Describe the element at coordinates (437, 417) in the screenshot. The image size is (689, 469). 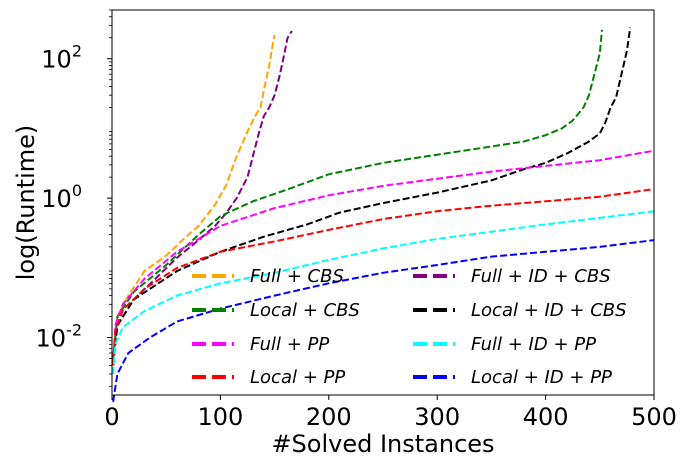
I see `x-tick-label: 300` at that location.